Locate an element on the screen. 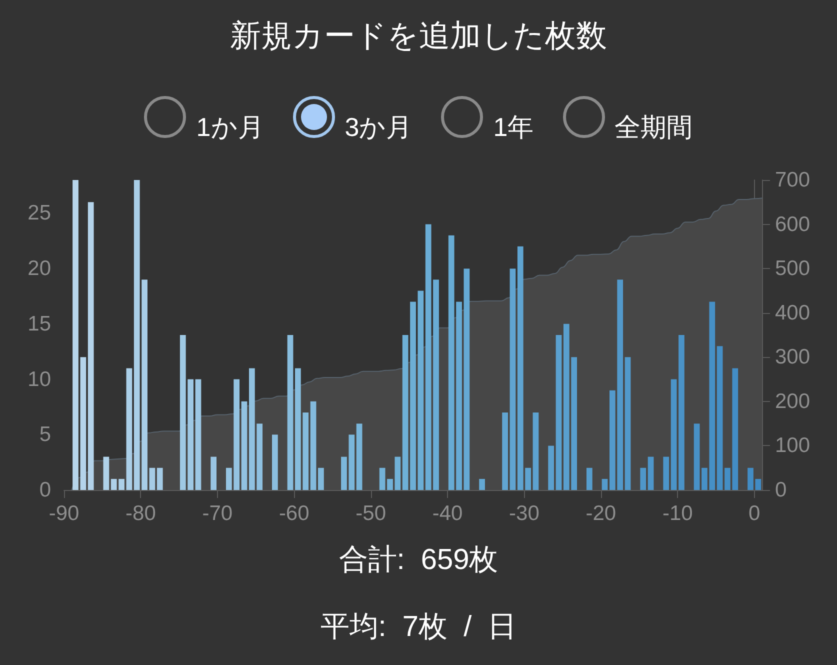 The image size is (837, 665). y-tick-label: 20 is located at coordinates (39, 268).